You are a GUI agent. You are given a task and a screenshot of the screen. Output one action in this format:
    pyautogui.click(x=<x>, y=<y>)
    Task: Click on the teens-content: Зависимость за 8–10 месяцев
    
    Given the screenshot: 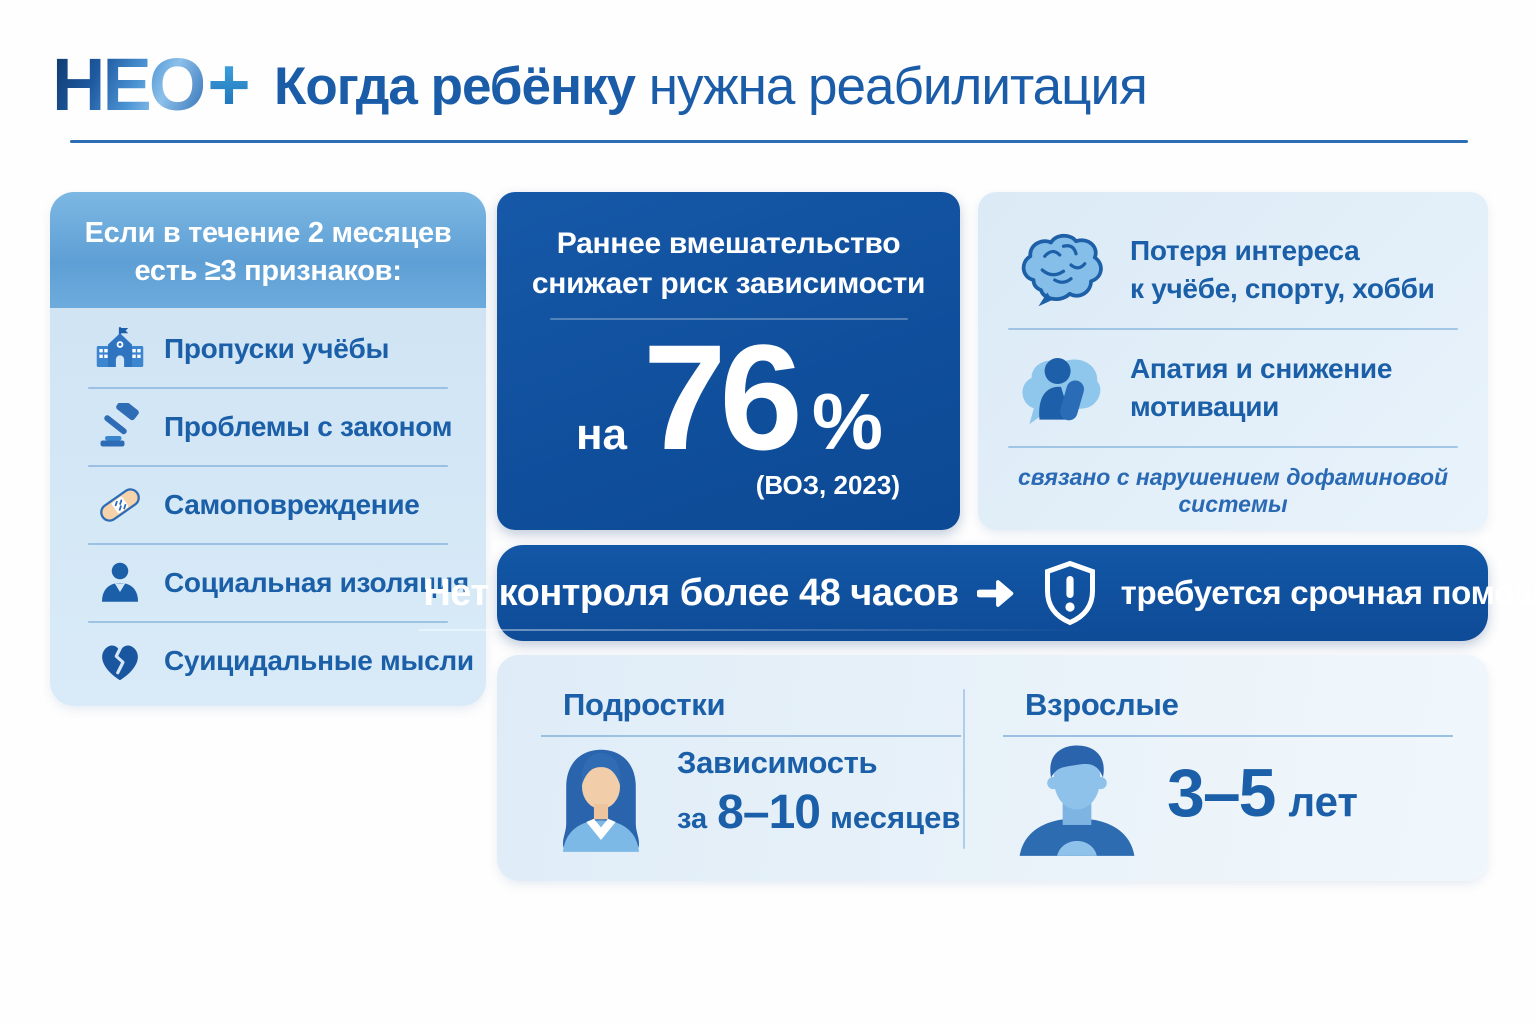 What is the action you would take?
    pyautogui.click(x=751, y=796)
    